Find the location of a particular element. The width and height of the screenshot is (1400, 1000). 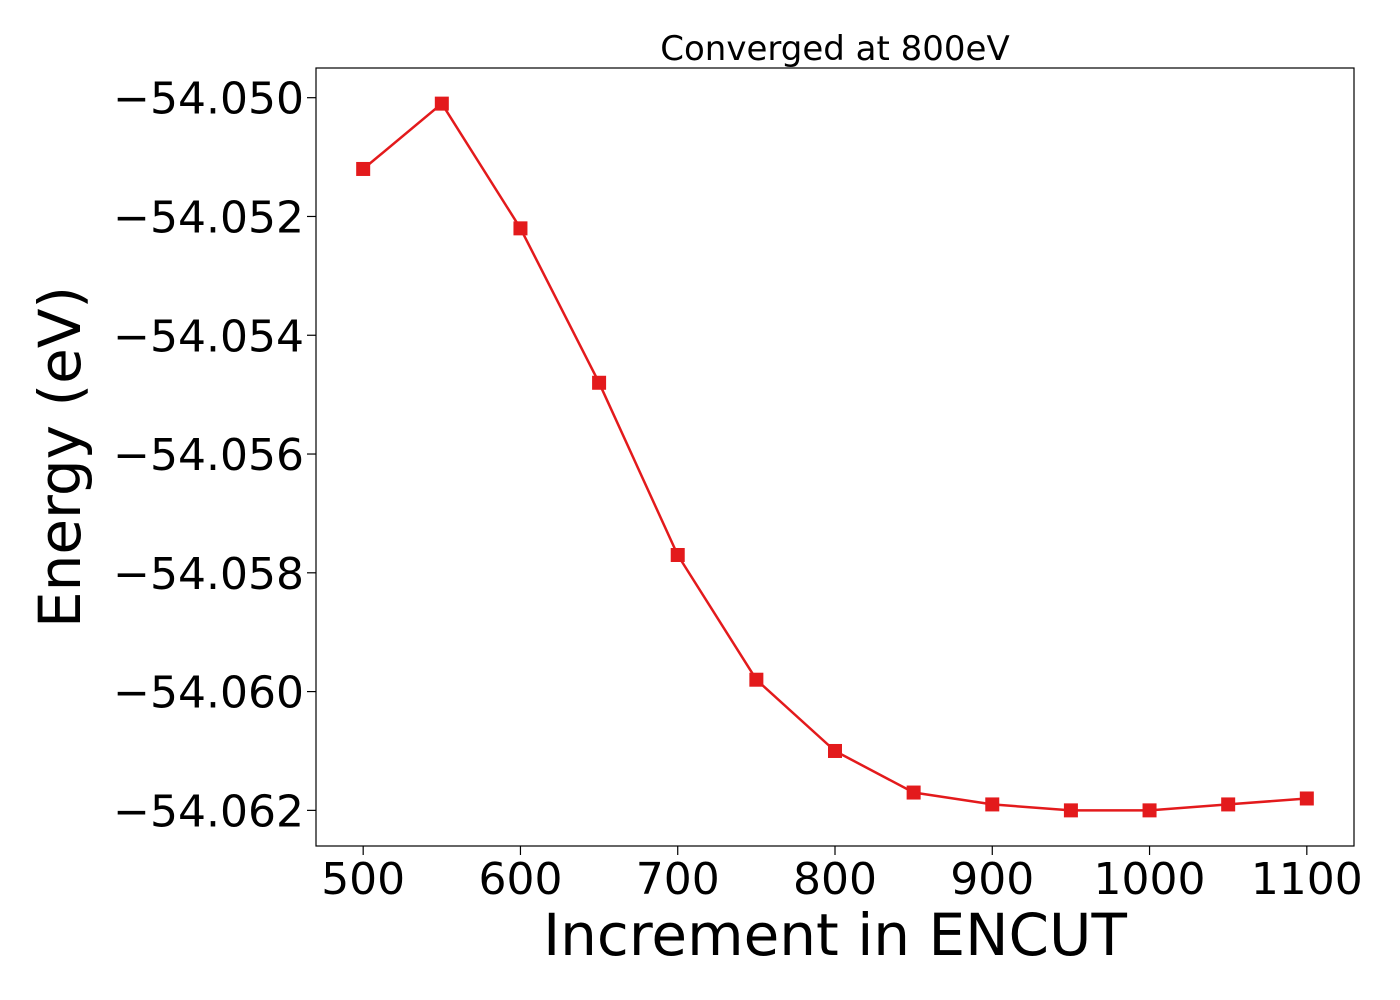

y-tick-label: −54.054 is located at coordinates (208, 336).